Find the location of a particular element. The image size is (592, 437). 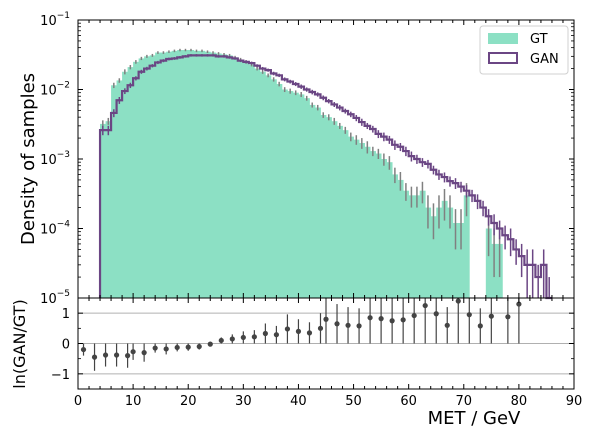

bottom-y-tick-label: −1 is located at coordinates (60, 375).